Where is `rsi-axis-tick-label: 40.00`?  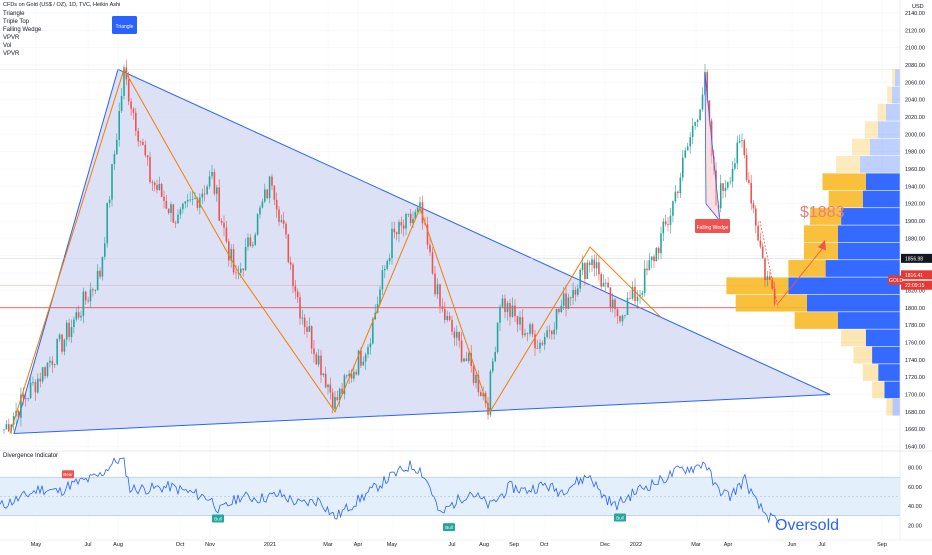
rsi-axis-tick-label: 40.00 is located at coordinates (915, 507).